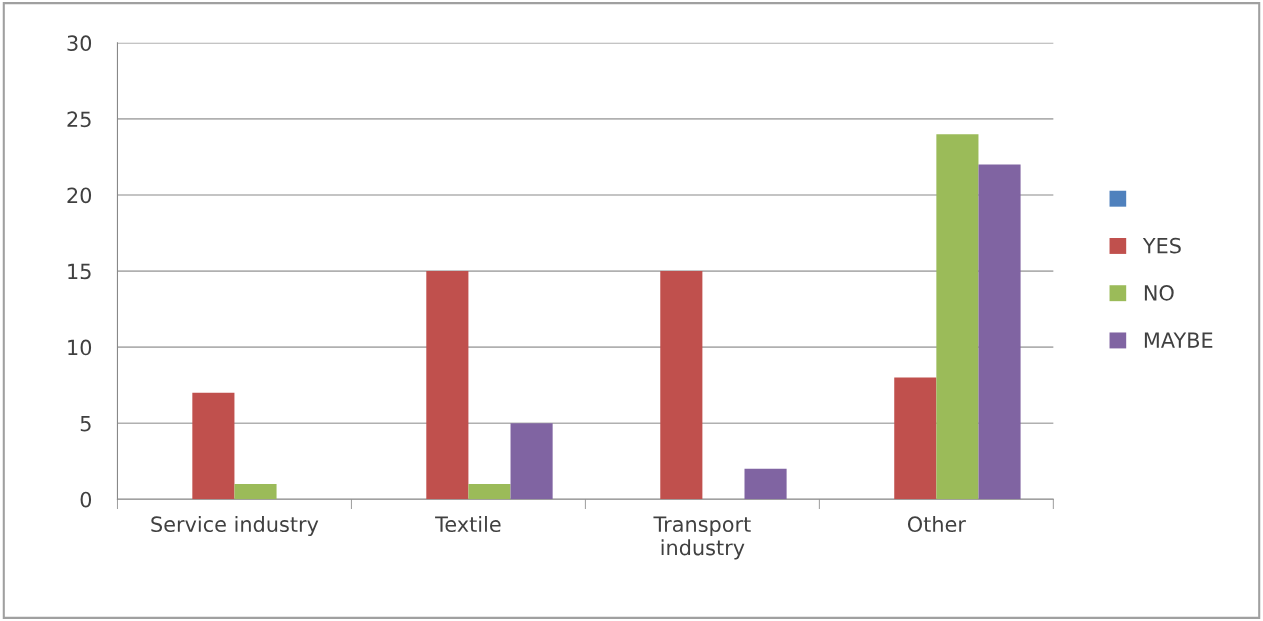  I want to click on y-tick-label: 15, so click(79, 271).